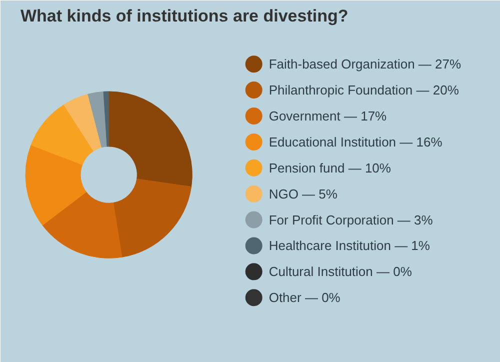 The height and width of the screenshot is (362, 500). What do you see at coordinates (351, 220) in the screenshot?
I see `legend-label: For Profit Corporation — 3%` at bounding box center [351, 220].